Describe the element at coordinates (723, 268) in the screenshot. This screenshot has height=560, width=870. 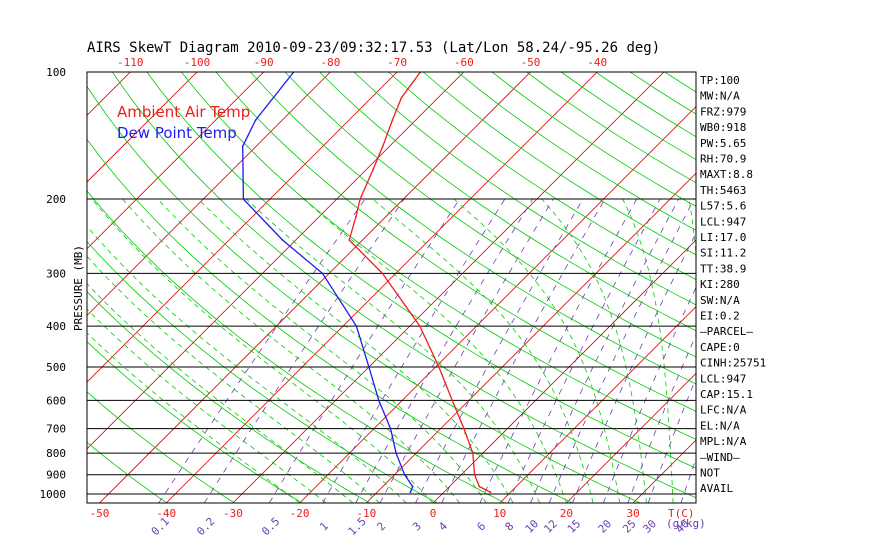
I see `index-label: TT:38.9` at that location.